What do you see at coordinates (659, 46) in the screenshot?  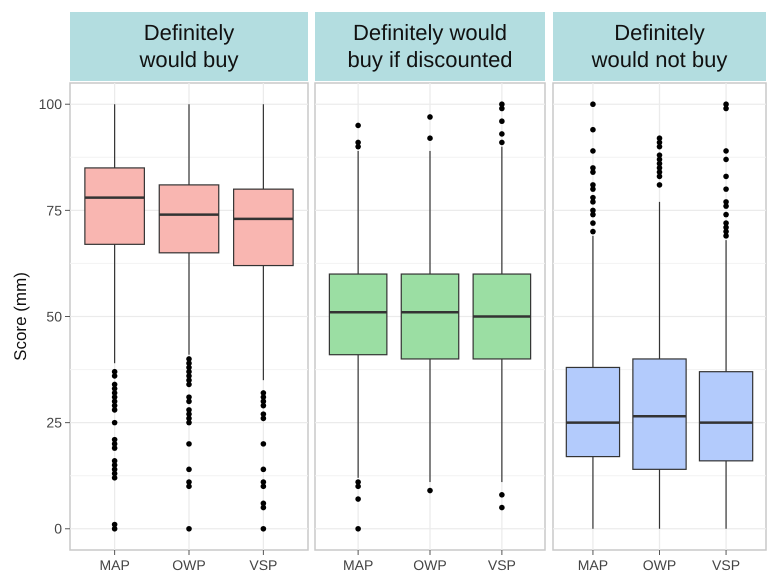 I see `chart-title: Definitely would not buy` at bounding box center [659, 46].